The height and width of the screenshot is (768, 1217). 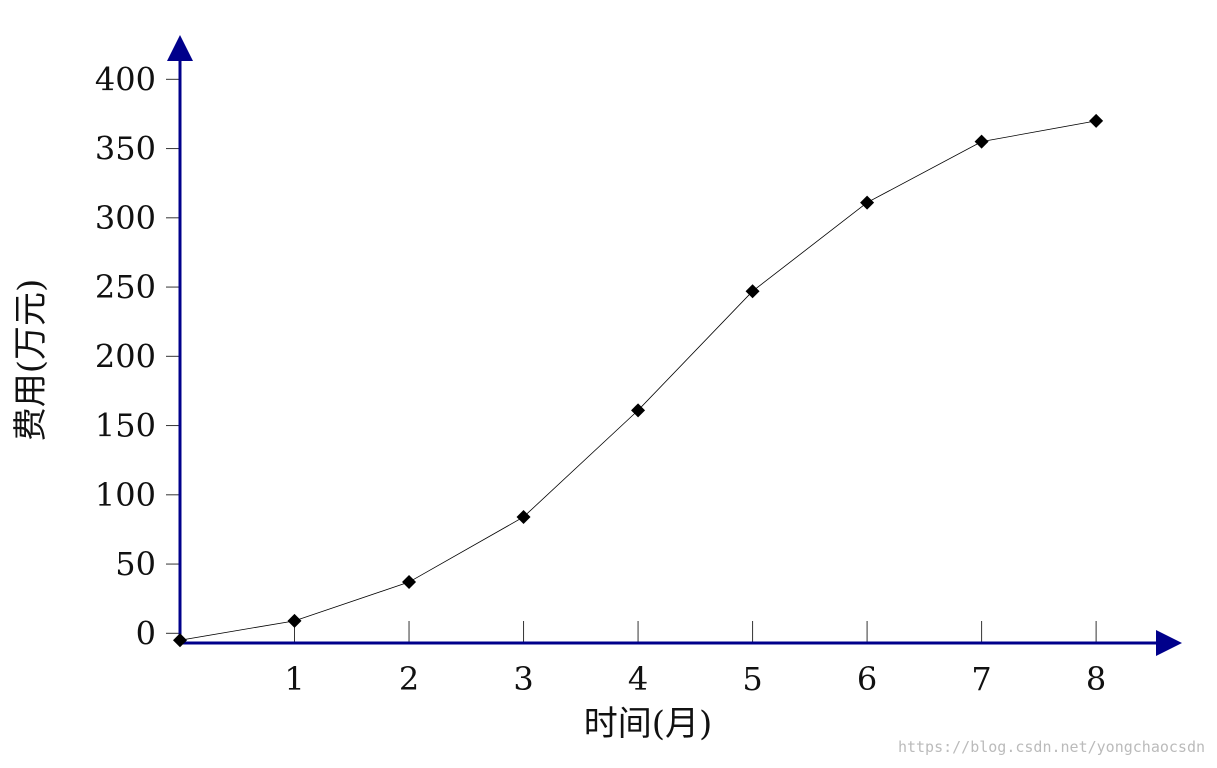 What do you see at coordinates (31, 360) in the screenshot?
I see `y-axis-label: 费用(万元)` at bounding box center [31, 360].